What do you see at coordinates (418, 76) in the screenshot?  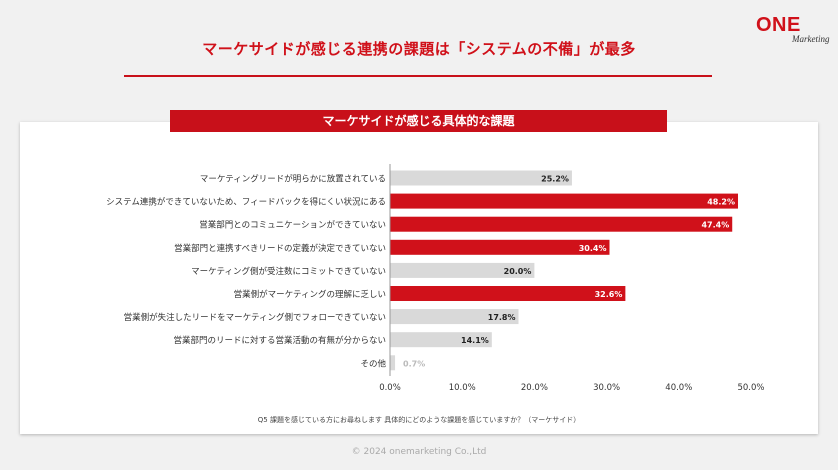 I see `title-underline` at bounding box center [418, 76].